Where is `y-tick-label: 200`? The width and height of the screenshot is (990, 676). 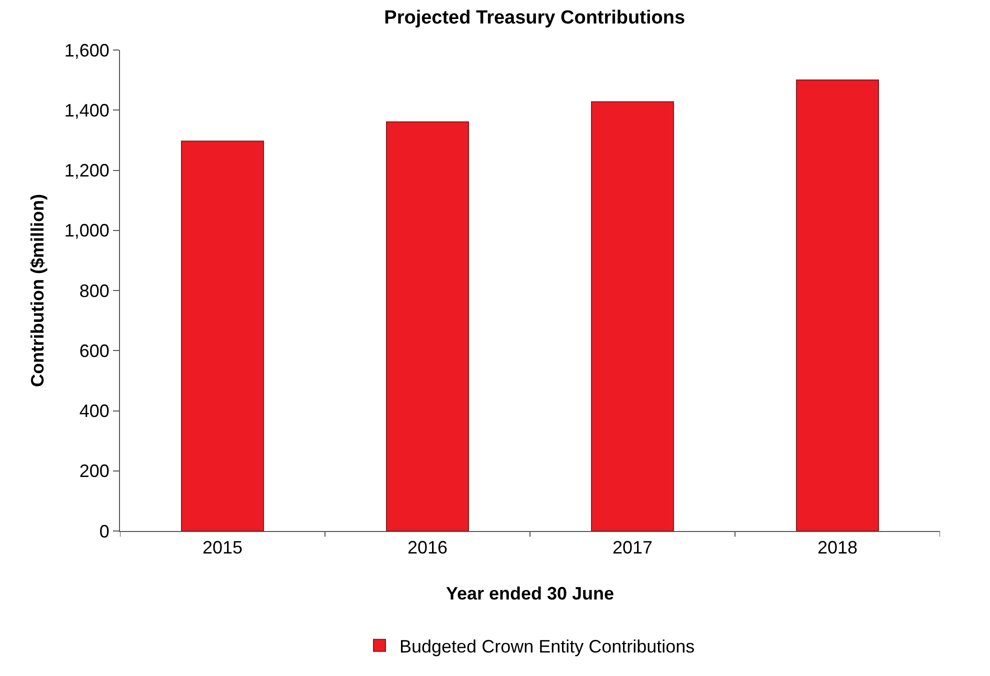 y-tick-label: 200 is located at coordinates (94, 471).